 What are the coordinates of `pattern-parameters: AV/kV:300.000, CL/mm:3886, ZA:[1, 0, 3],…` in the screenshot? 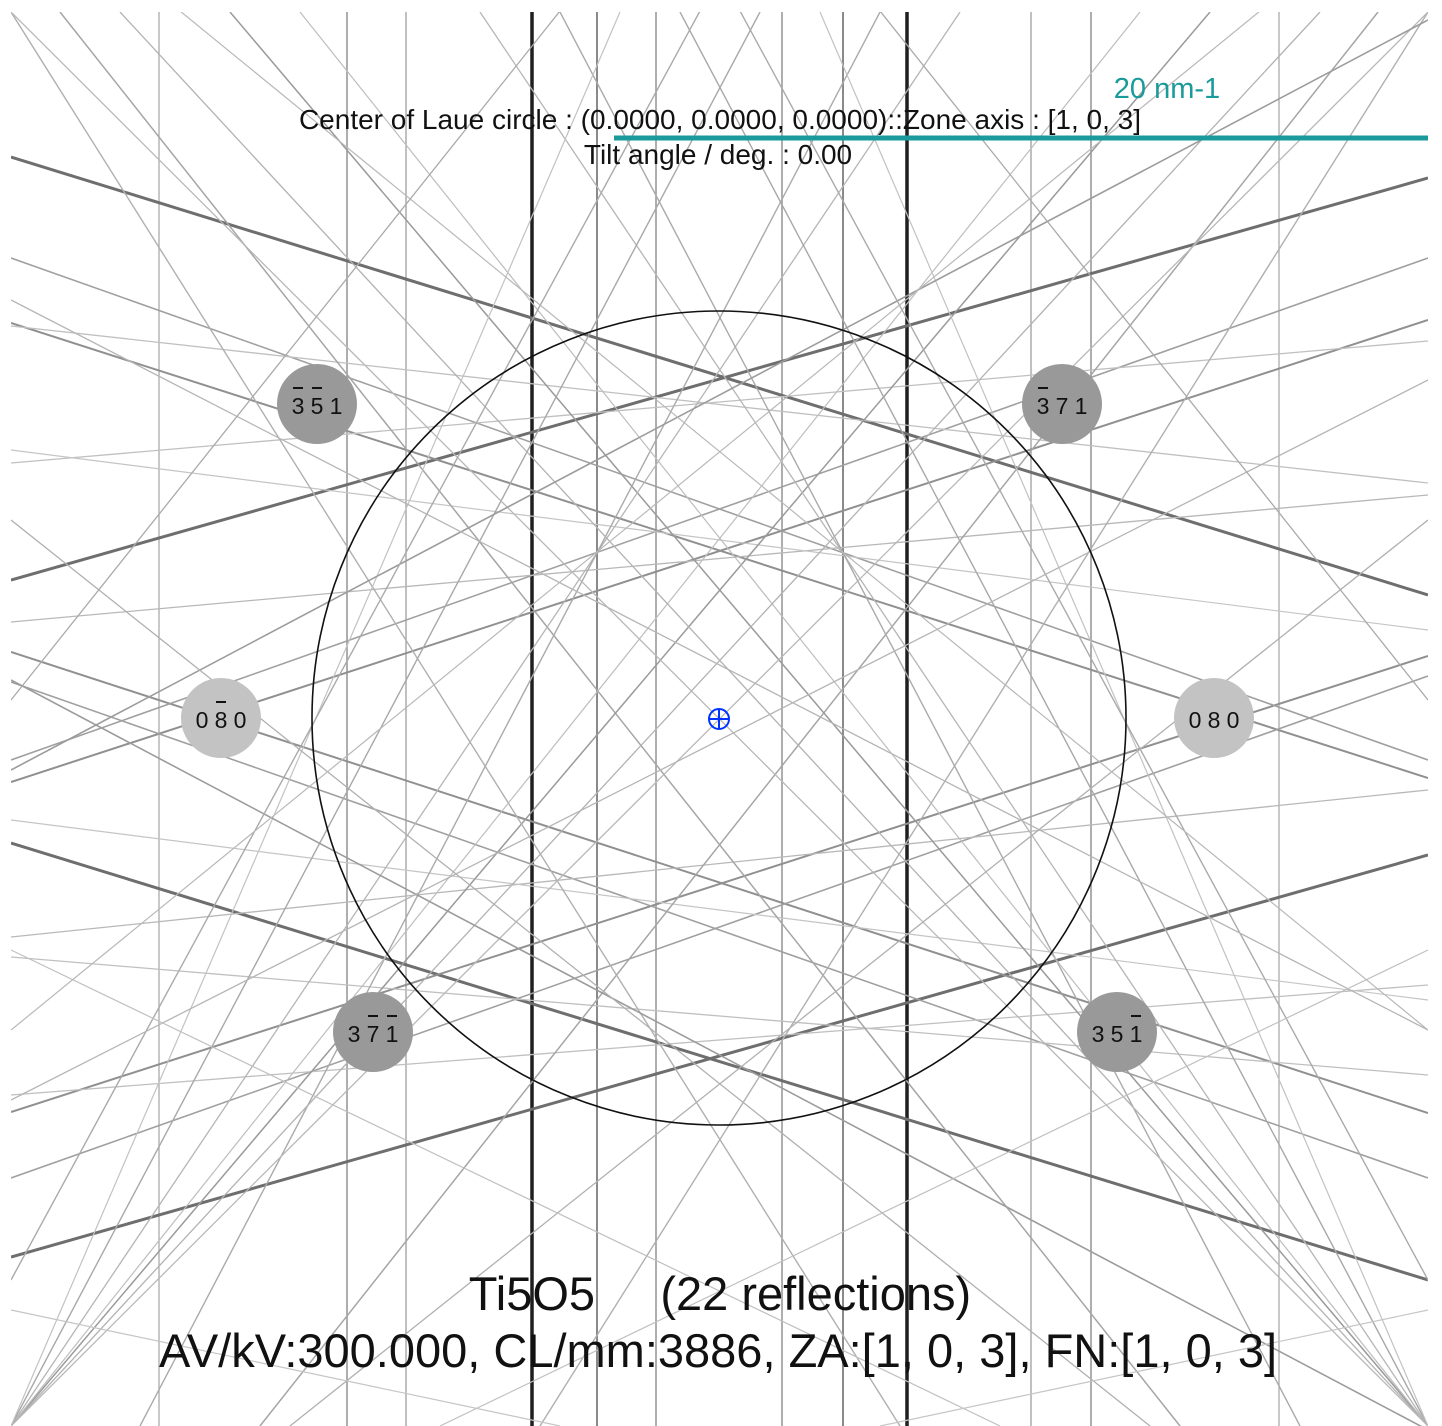 It's located at (718, 1350).